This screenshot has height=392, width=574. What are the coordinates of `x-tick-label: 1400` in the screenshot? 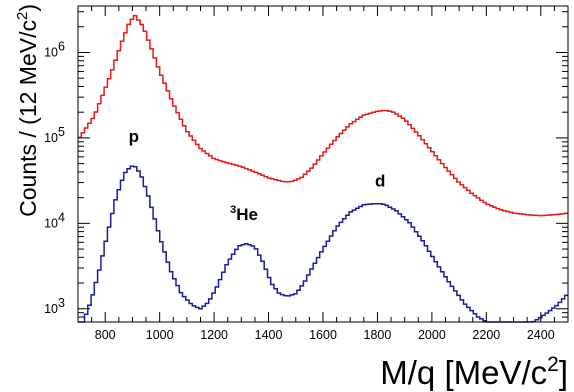 It's located at (269, 335).